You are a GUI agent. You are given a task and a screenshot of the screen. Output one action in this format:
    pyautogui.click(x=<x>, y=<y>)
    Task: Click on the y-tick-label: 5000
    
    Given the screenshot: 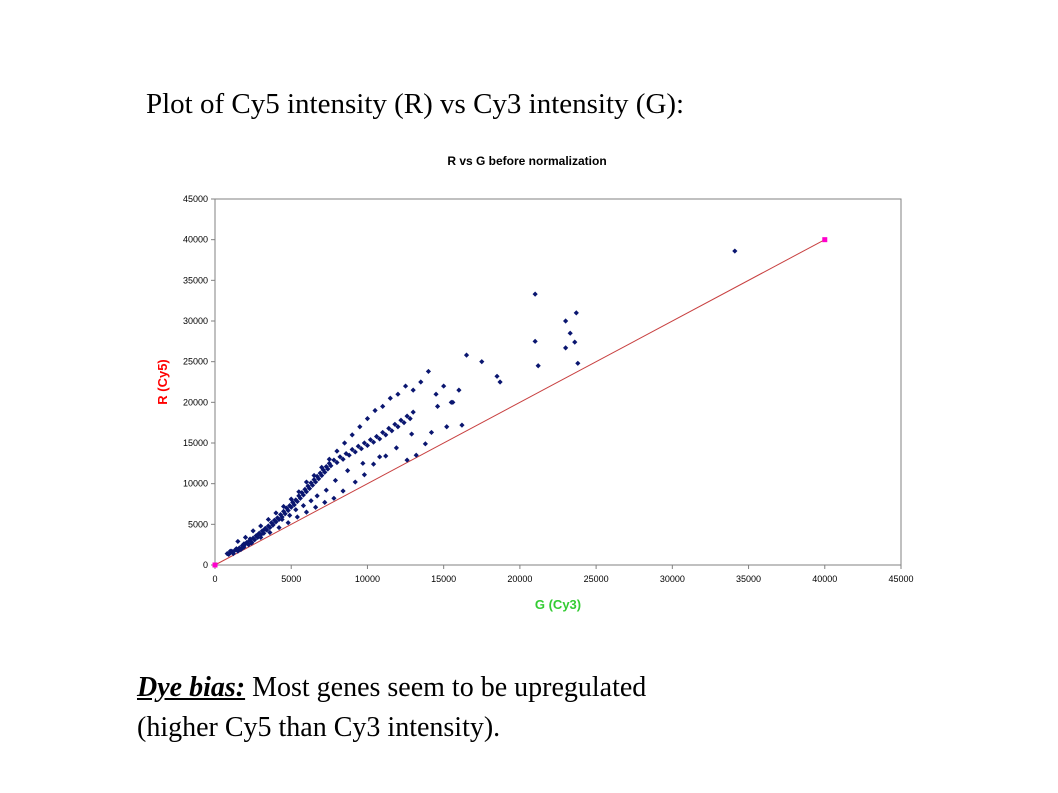 What is the action you would take?
    pyautogui.click(x=198, y=524)
    